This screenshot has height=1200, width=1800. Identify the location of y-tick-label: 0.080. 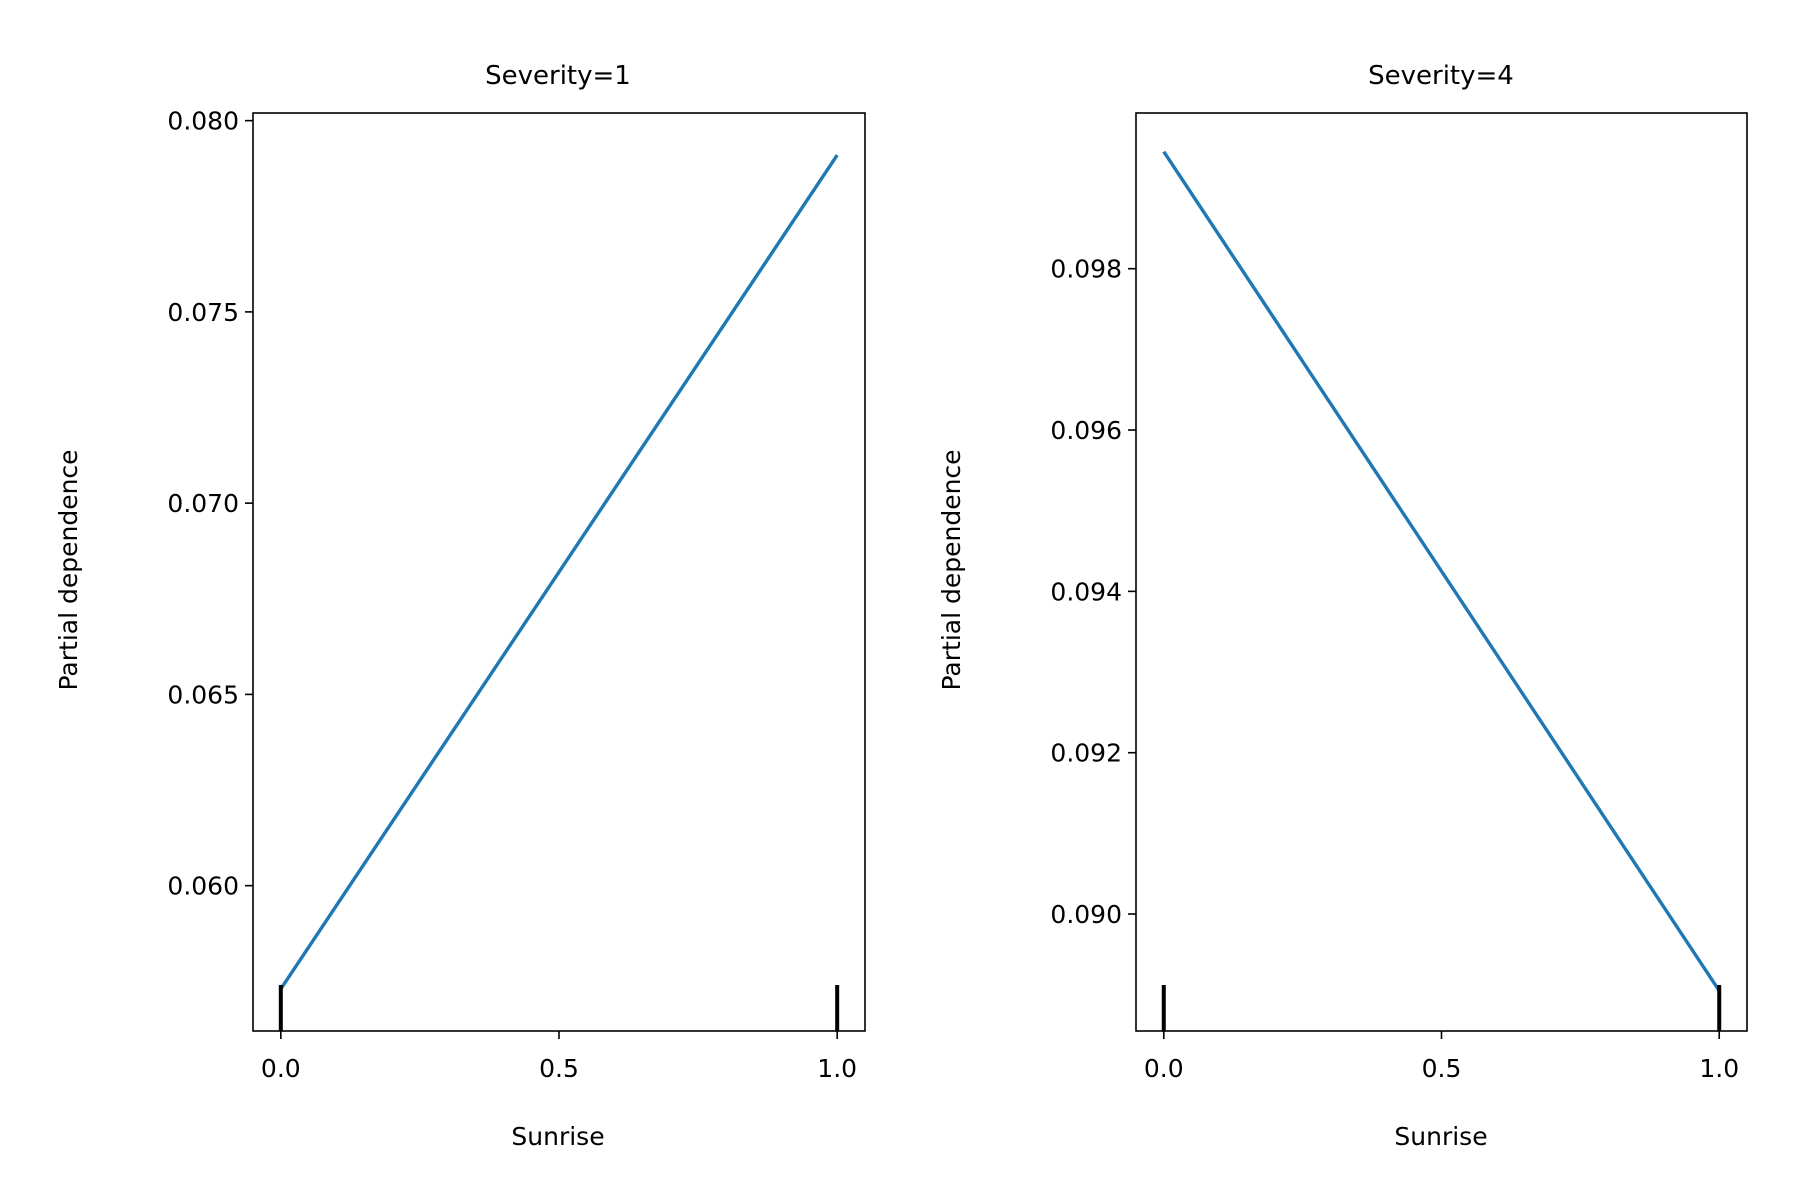
(203, 121).